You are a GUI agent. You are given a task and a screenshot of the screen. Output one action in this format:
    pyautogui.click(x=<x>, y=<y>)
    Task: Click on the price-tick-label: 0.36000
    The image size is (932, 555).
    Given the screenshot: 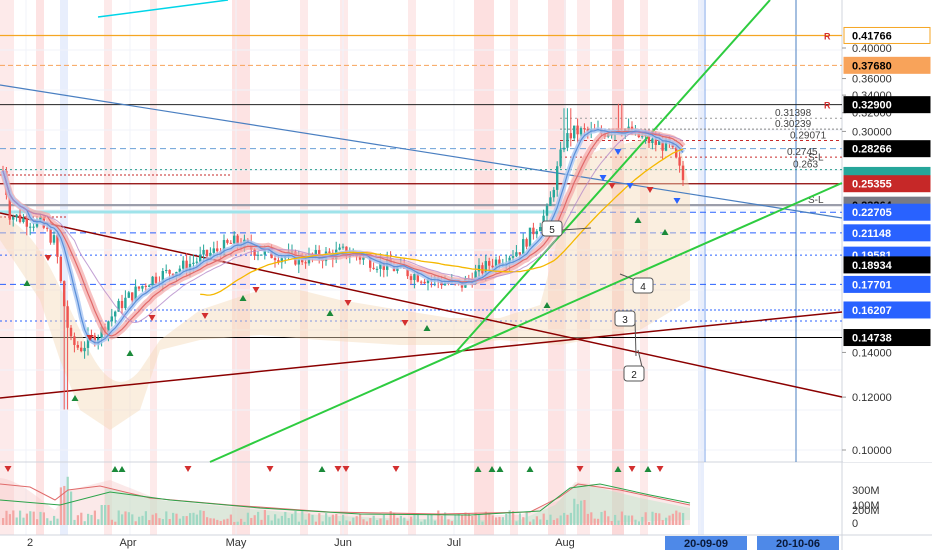 What is the action you would take?
    pyautogui.click(x=872, y=80)
    